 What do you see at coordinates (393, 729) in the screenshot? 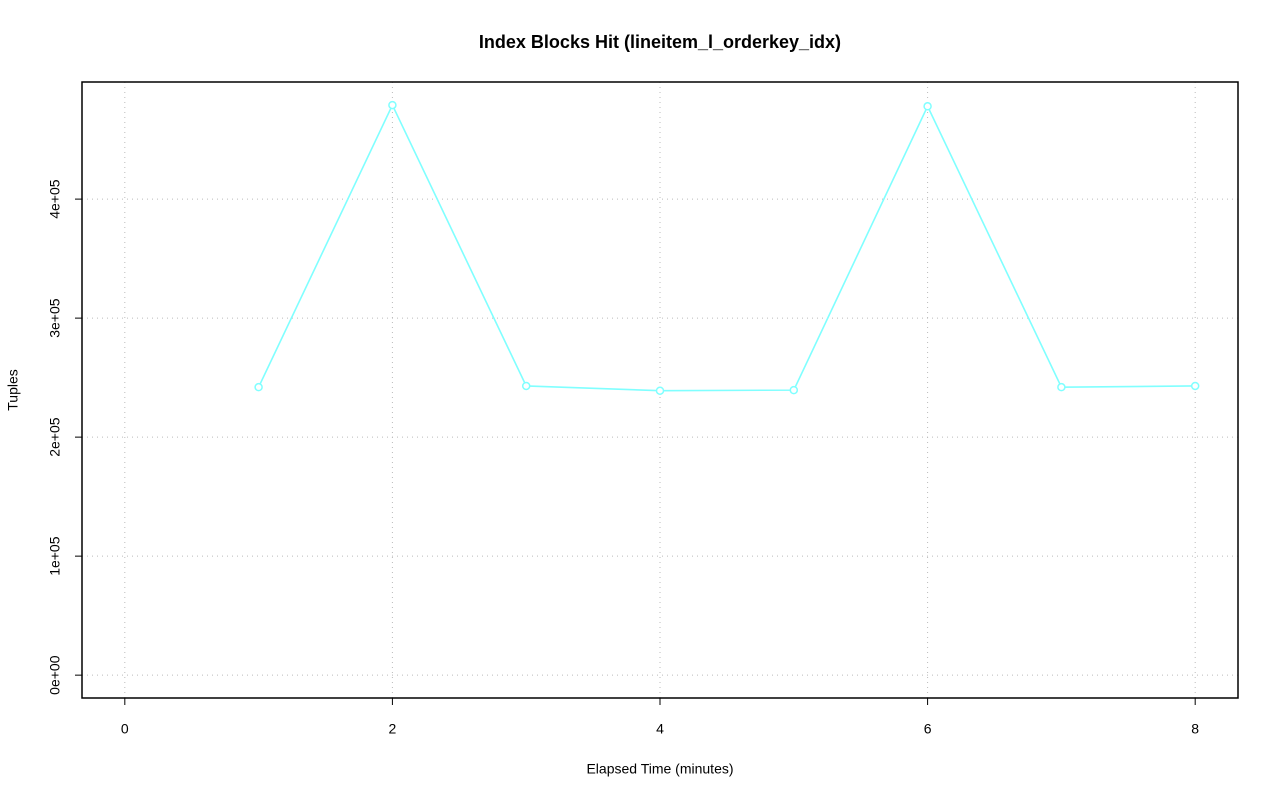
I see `x-tick-label: 2` at bounding box center [393, 729].